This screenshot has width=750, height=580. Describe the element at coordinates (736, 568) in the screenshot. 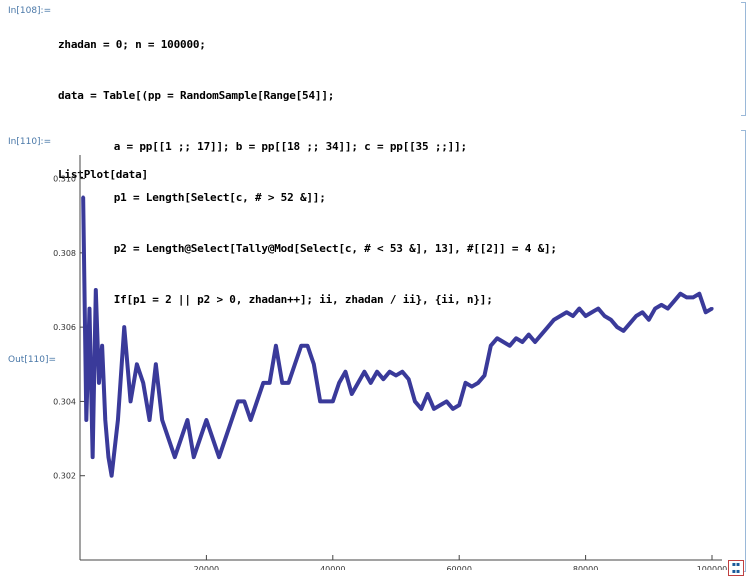

I see `logo-icon: ▪▪ ▪▪` at that location.